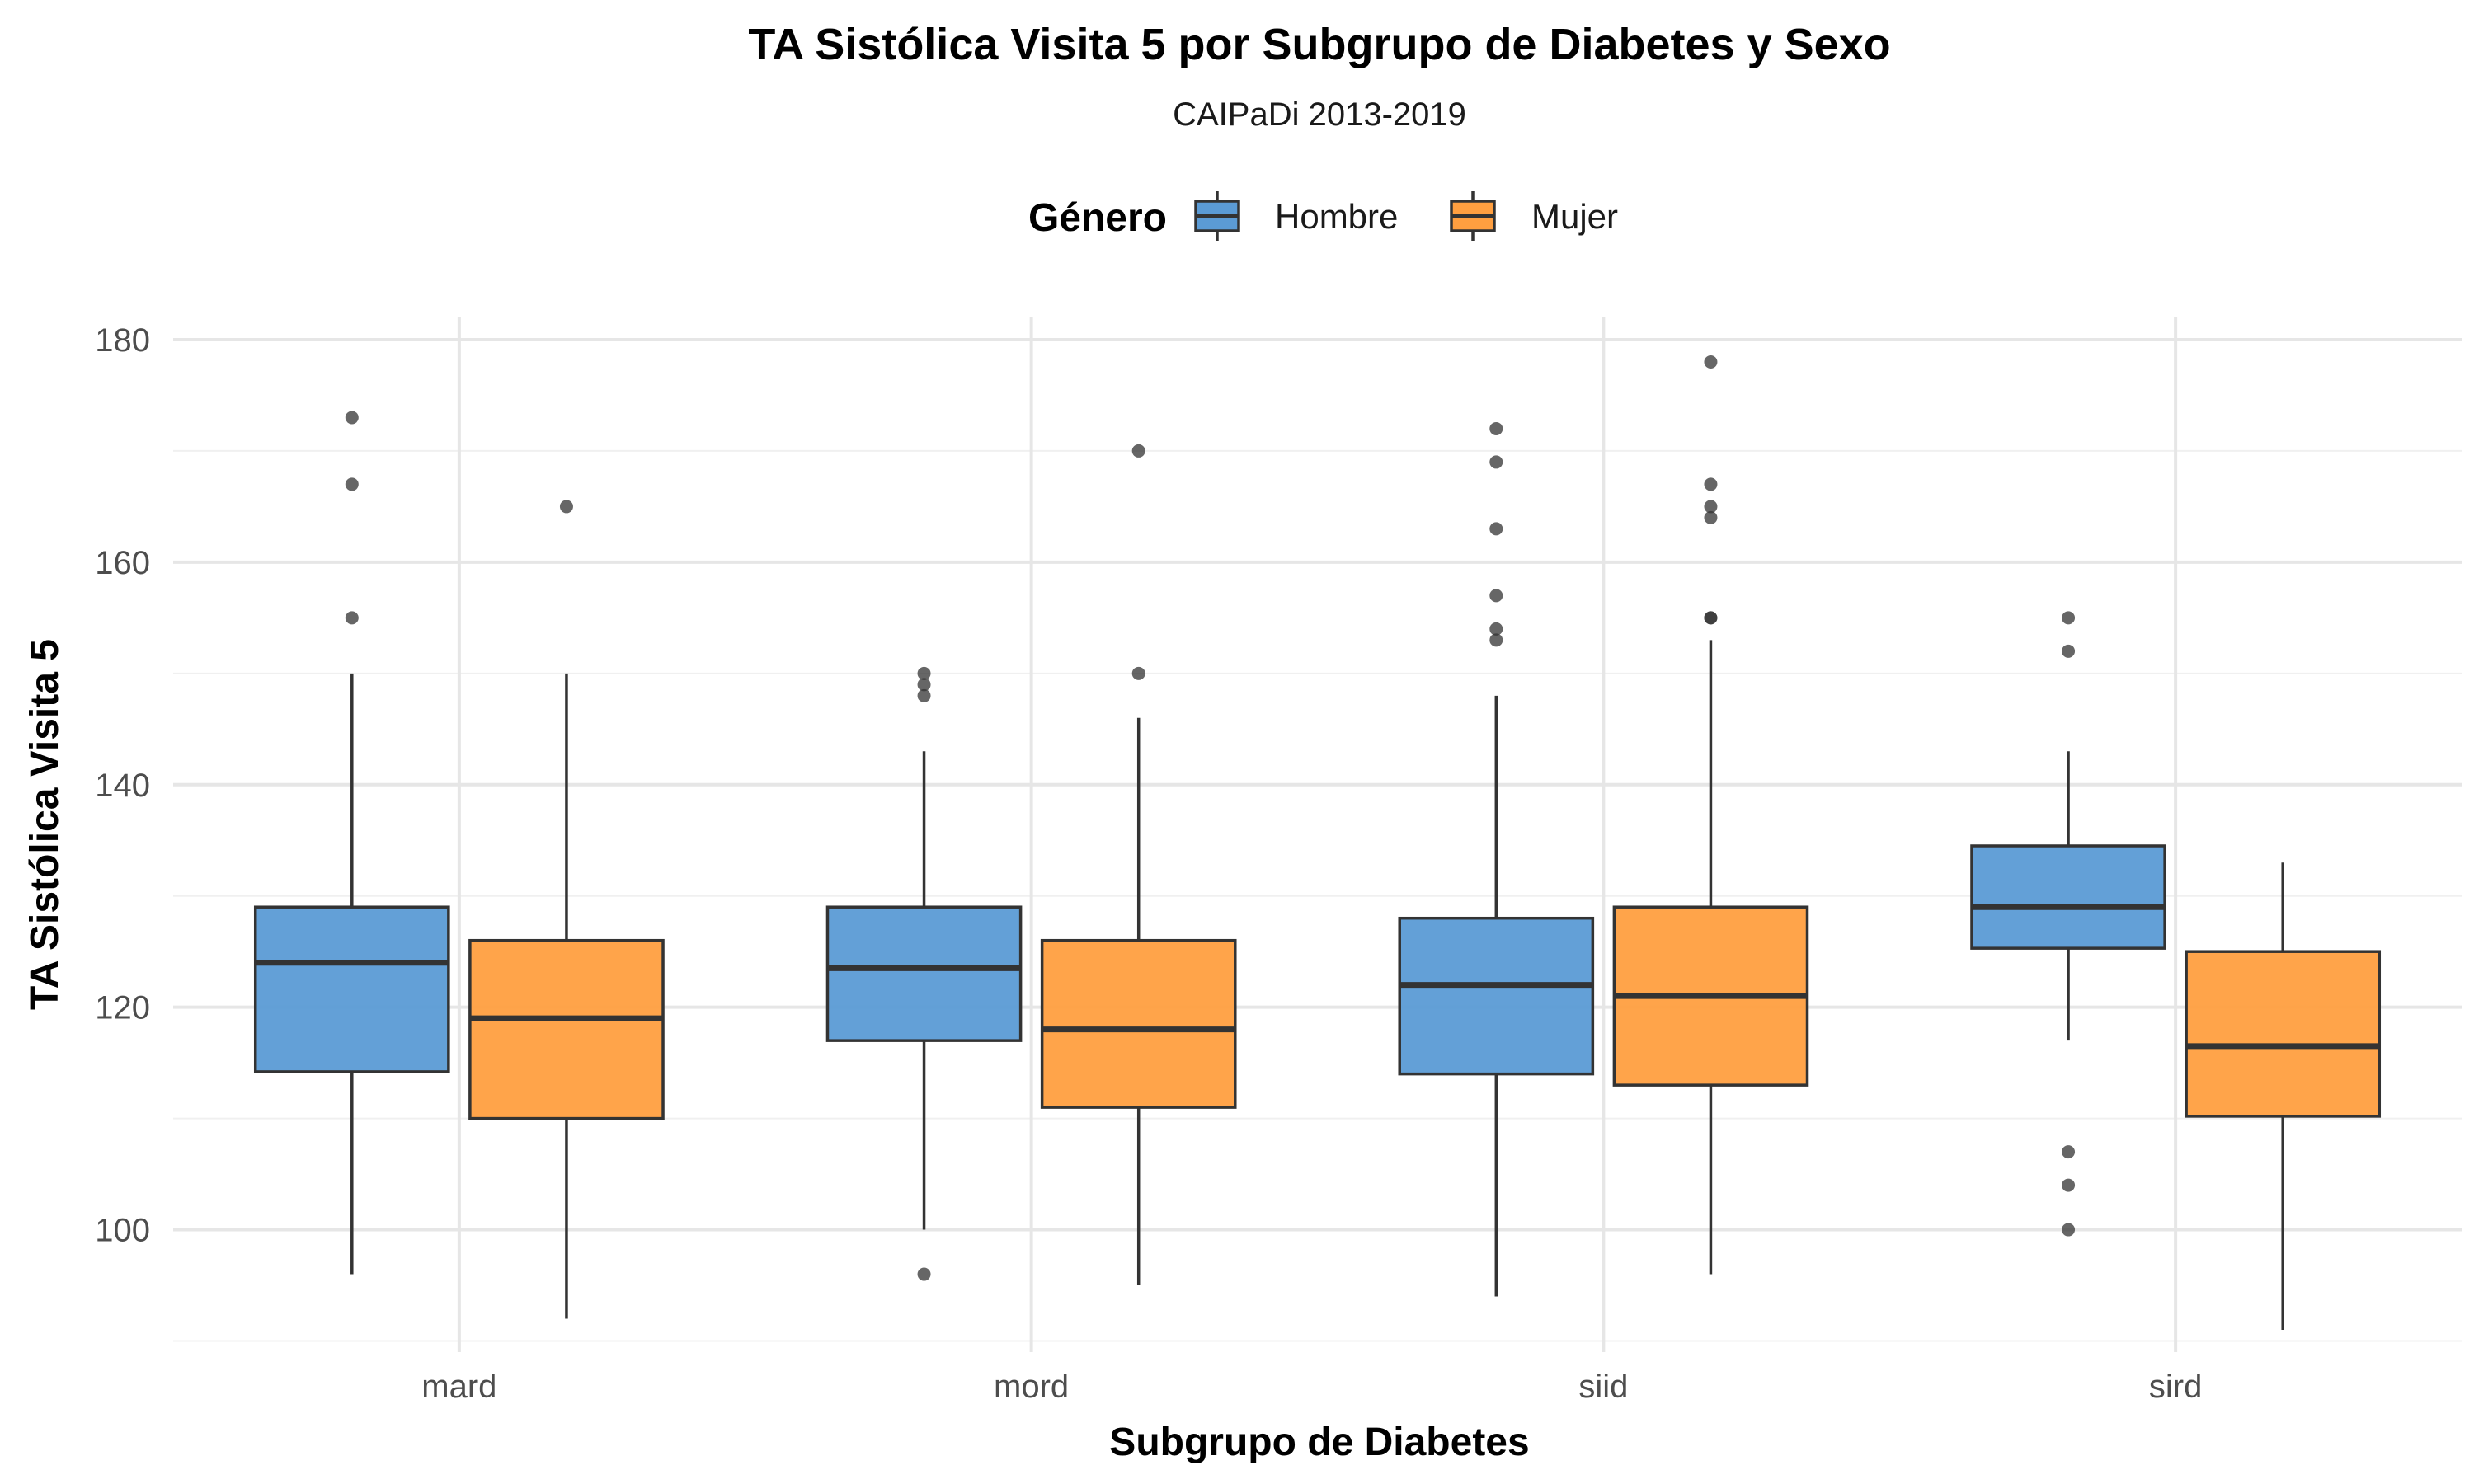 The height and width of the screenshot is (1484, 2474). Describe the element at coordinates (45, 824) in the screenshot. I see `y-axis-title: TA Sistólica Visita 5` at that location.